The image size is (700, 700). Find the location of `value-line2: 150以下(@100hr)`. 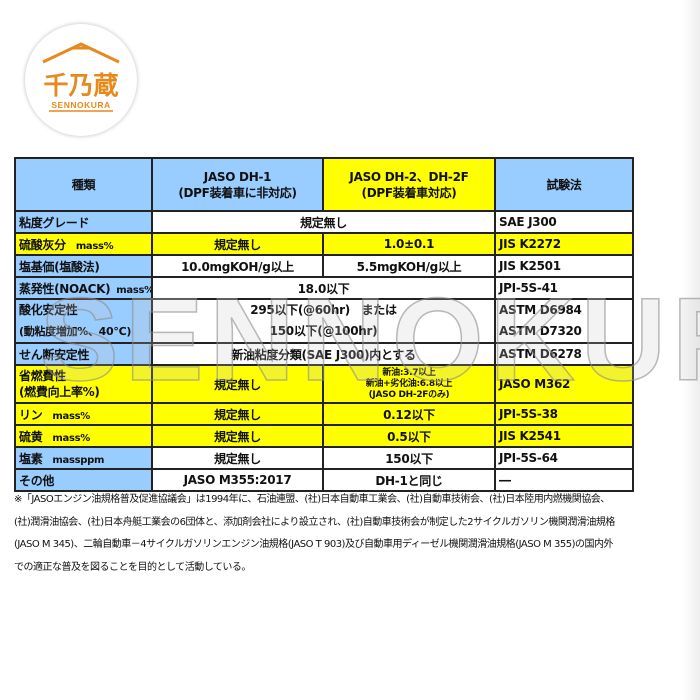

value-line2: 150以下(@100hr) is located at coordinates (323, 331).